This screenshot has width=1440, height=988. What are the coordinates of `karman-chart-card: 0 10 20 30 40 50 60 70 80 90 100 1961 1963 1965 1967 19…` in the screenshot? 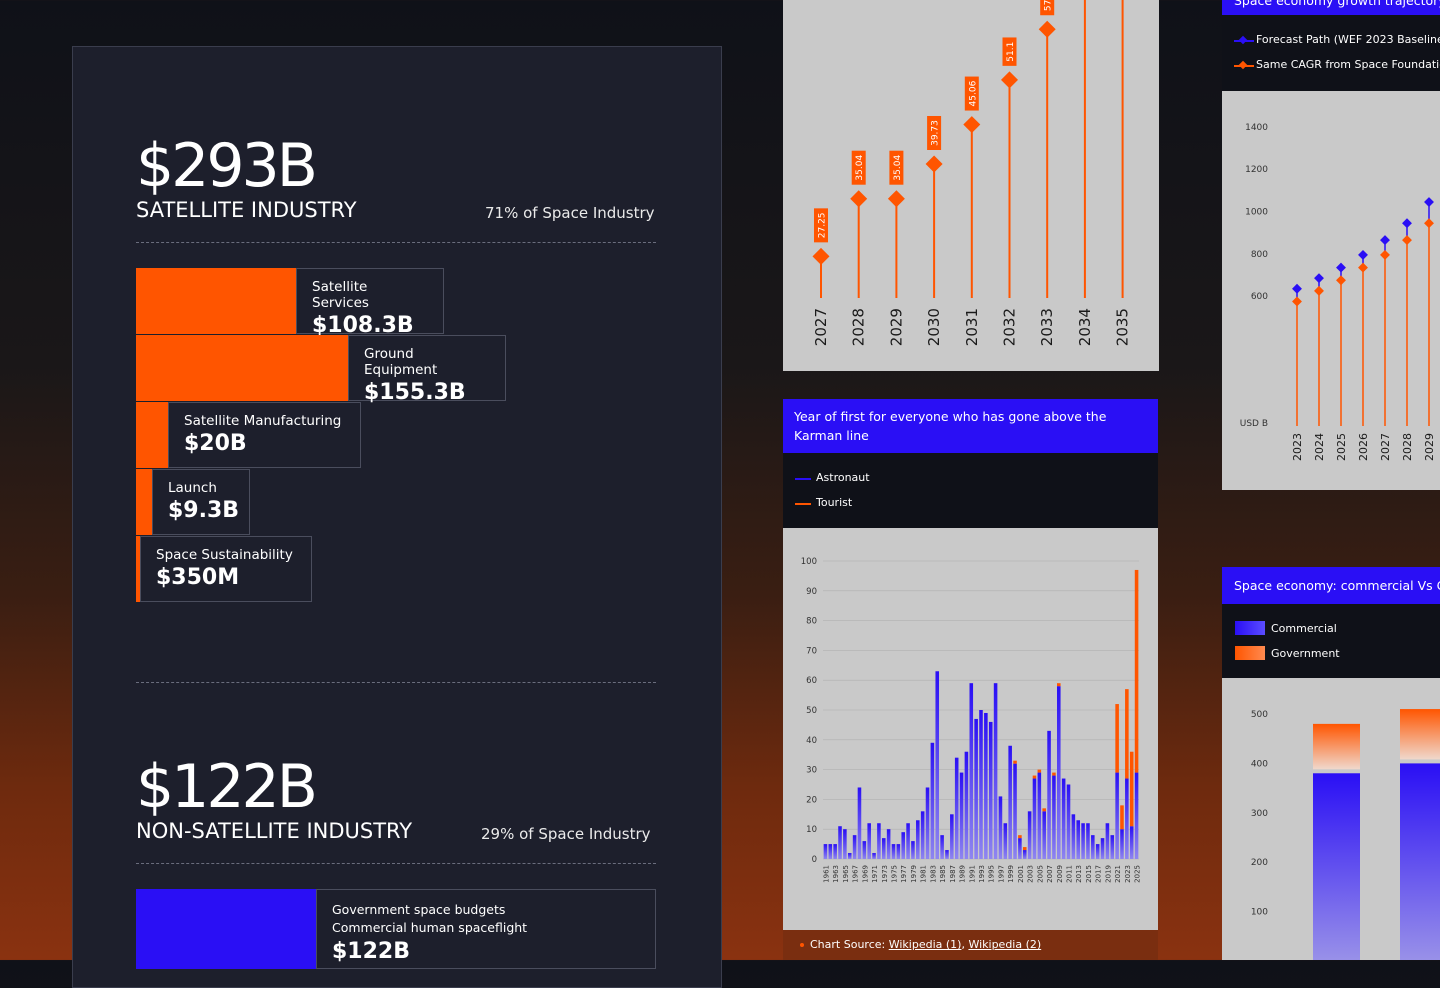 It's located at (970, 729).